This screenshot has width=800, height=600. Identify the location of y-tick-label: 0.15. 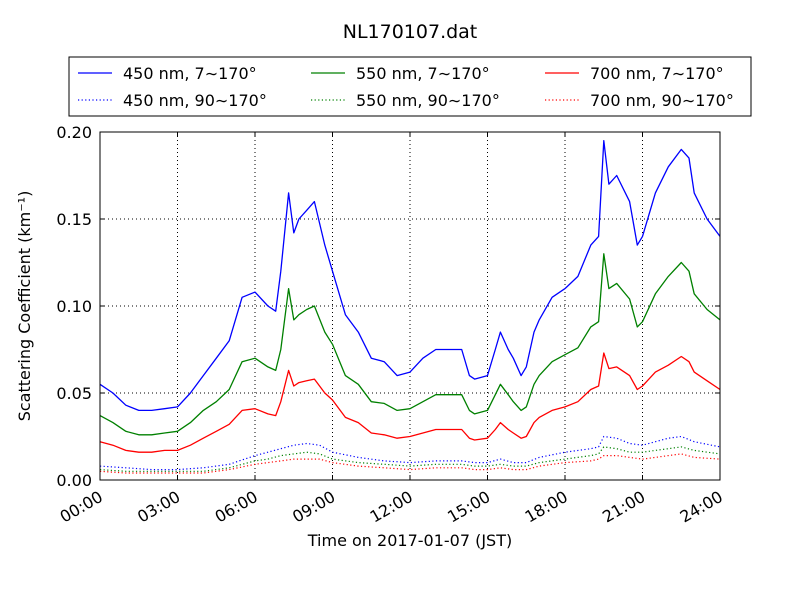
(74, 219).